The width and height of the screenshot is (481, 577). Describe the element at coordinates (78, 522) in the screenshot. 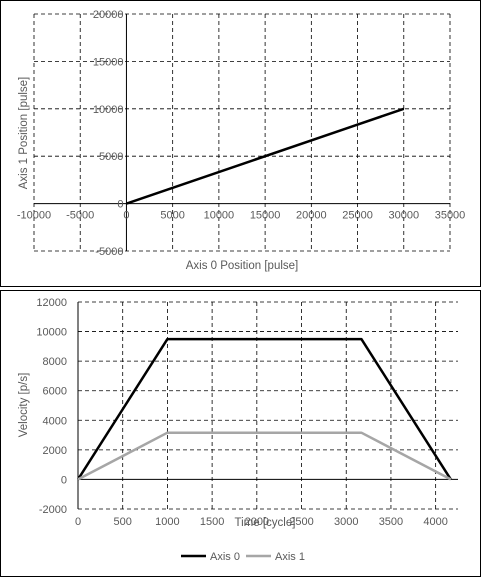

I see `velocity-chart-x-tick-label: 0` at that location.